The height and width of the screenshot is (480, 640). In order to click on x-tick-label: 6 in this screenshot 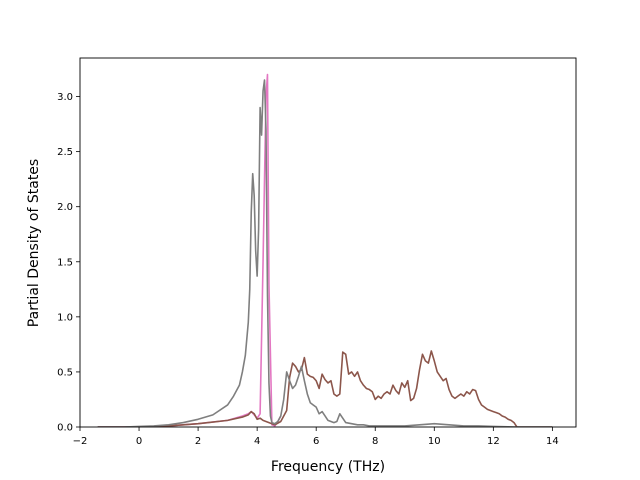, I will do `click(316, 441)`.